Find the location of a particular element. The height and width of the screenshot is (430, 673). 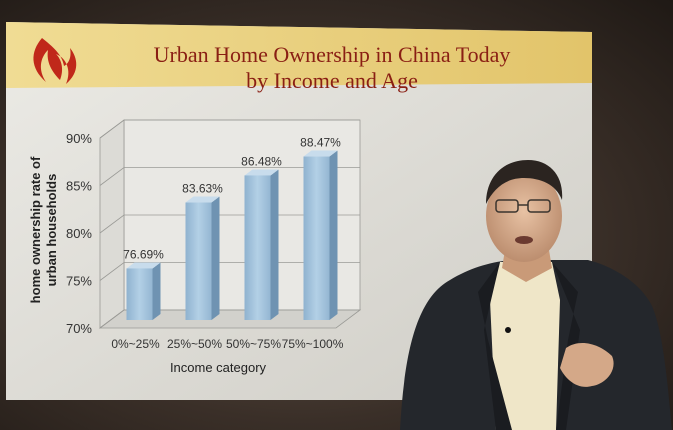

data-label: 86.48% is located at coordinates (261, 161).